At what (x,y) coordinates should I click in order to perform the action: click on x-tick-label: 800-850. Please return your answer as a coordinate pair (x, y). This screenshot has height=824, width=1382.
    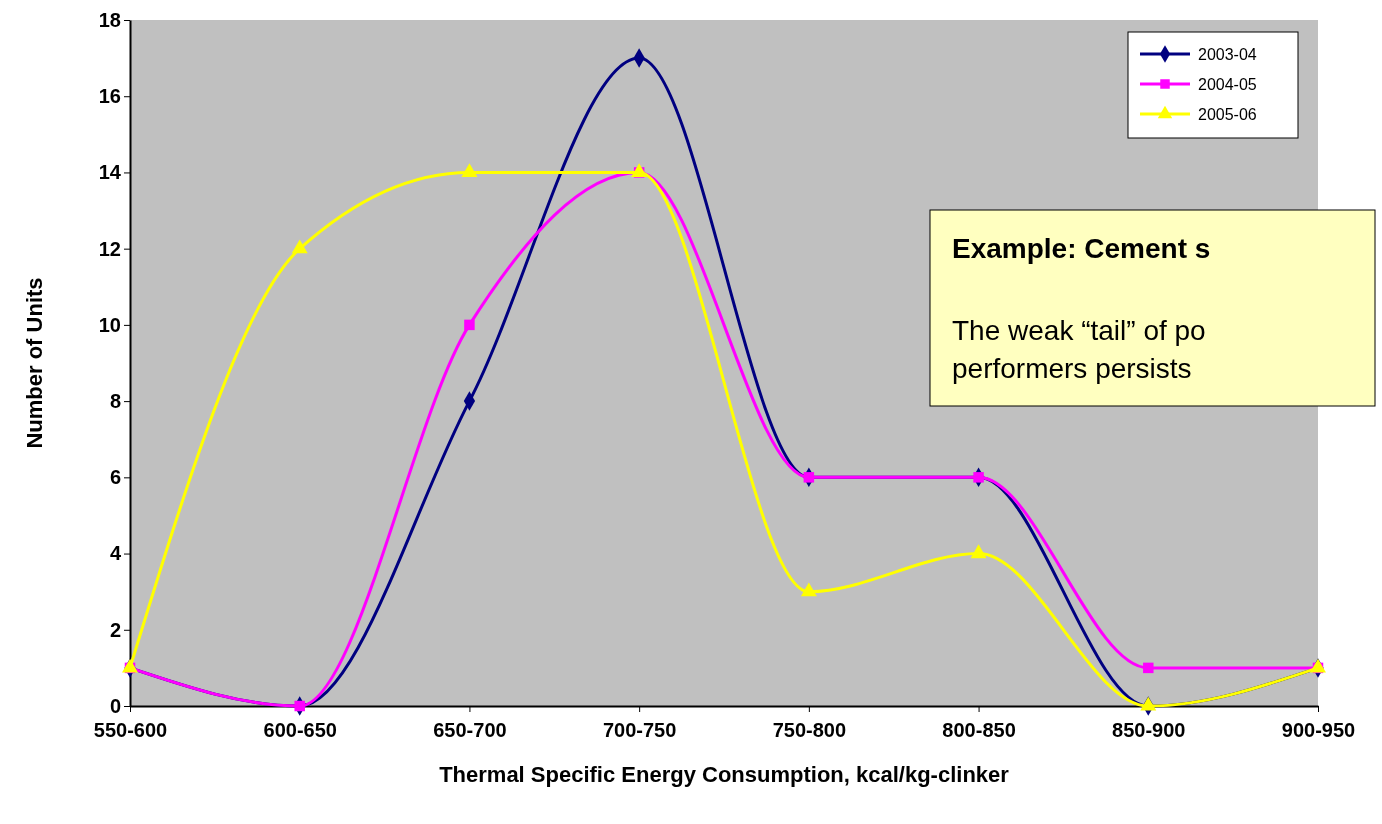
    Looking at the image, I should click on (979, 730).